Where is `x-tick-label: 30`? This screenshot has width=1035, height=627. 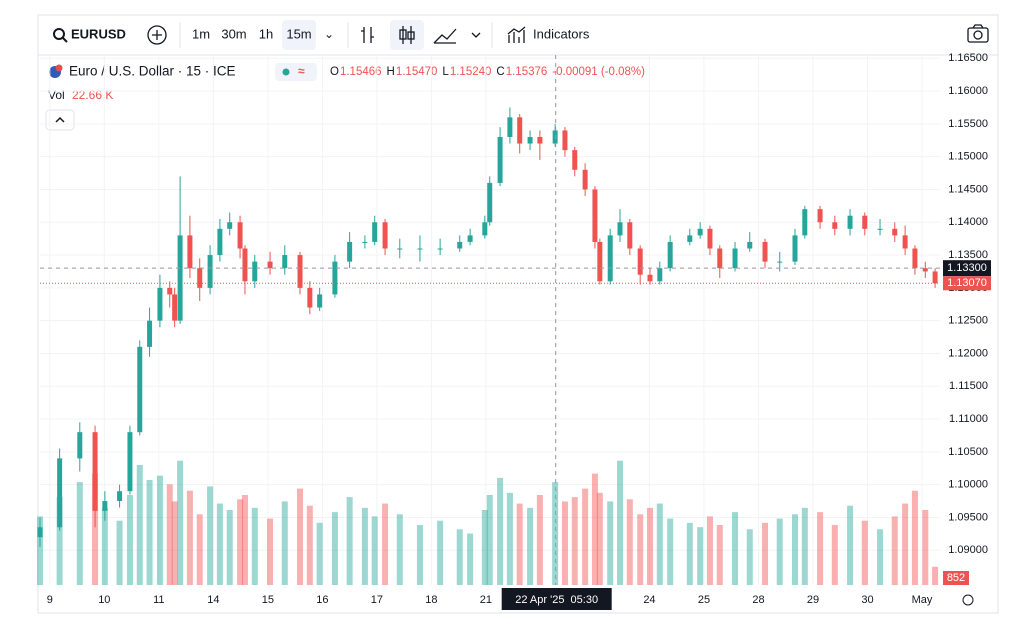
x-tick-label: 30 is located at coordinates (867, 600).